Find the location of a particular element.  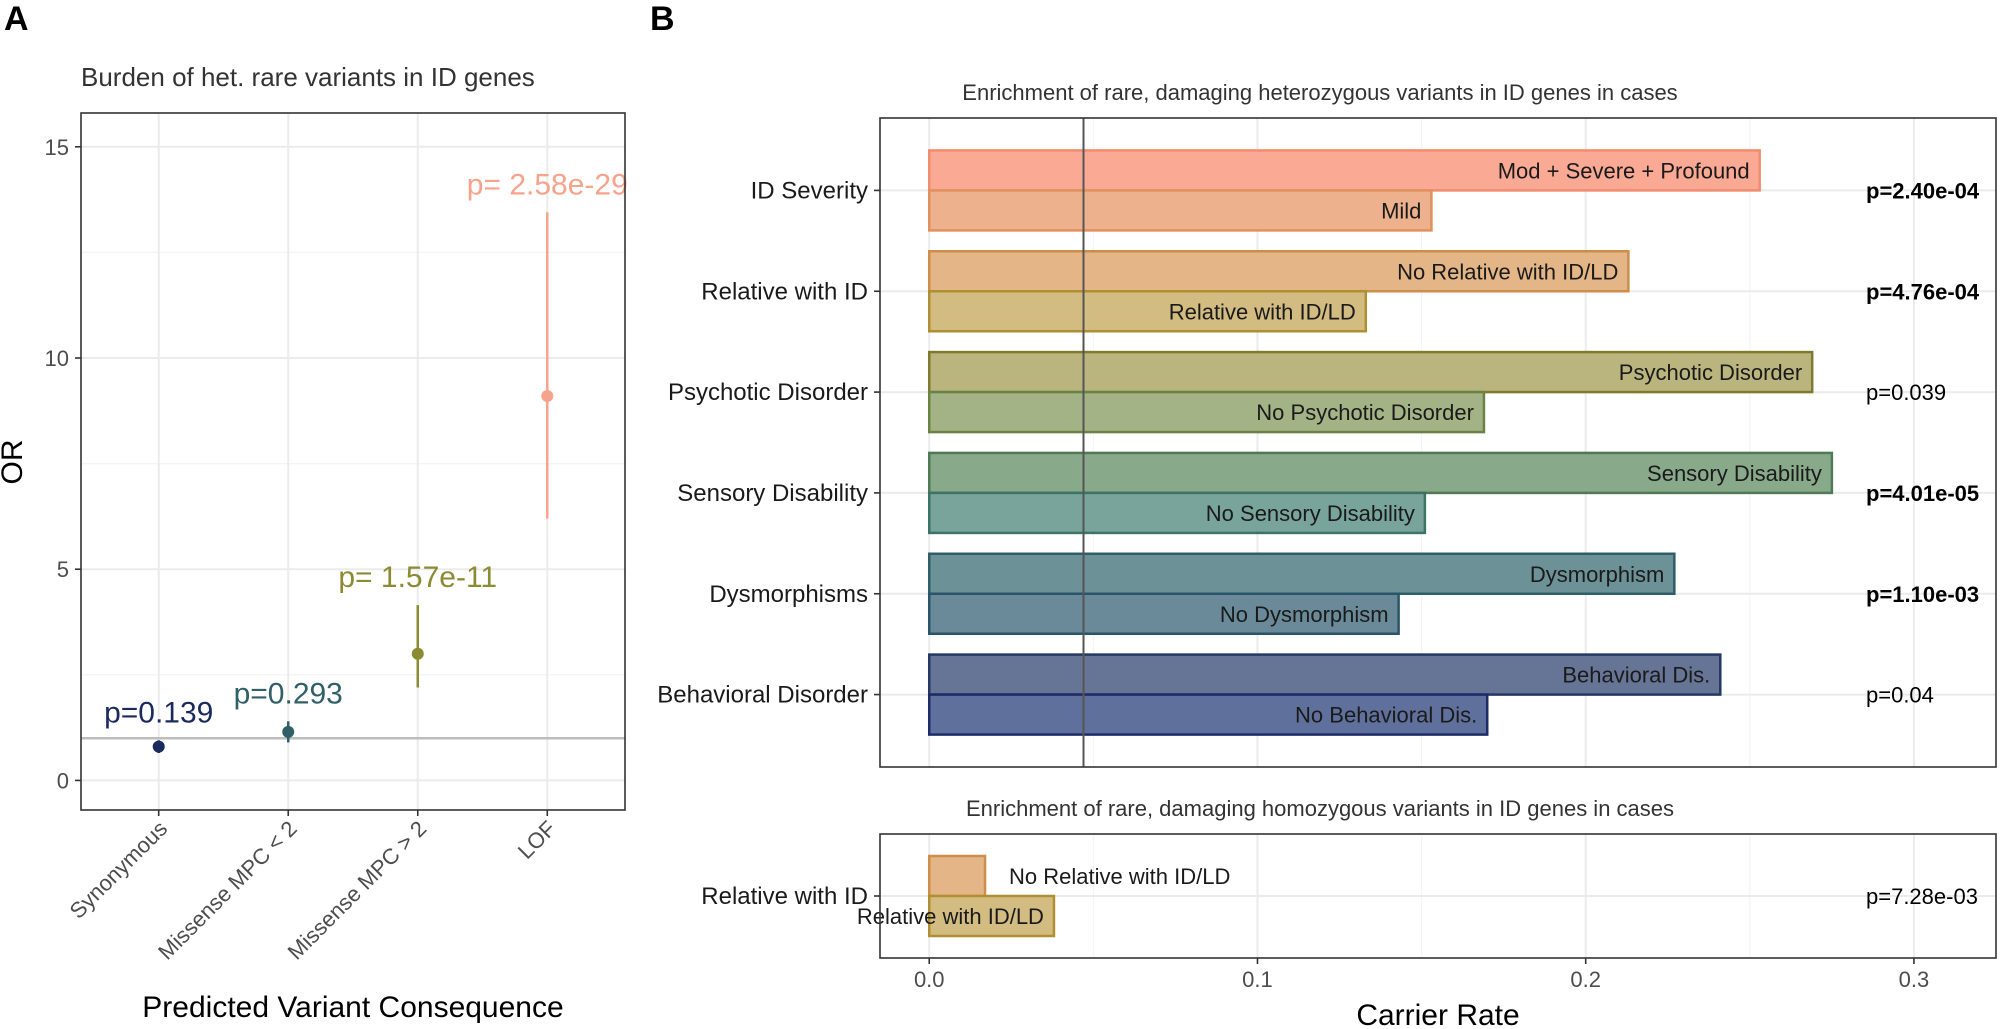

category-label: Psychotic Disorder is located at coordinates (768, 392).